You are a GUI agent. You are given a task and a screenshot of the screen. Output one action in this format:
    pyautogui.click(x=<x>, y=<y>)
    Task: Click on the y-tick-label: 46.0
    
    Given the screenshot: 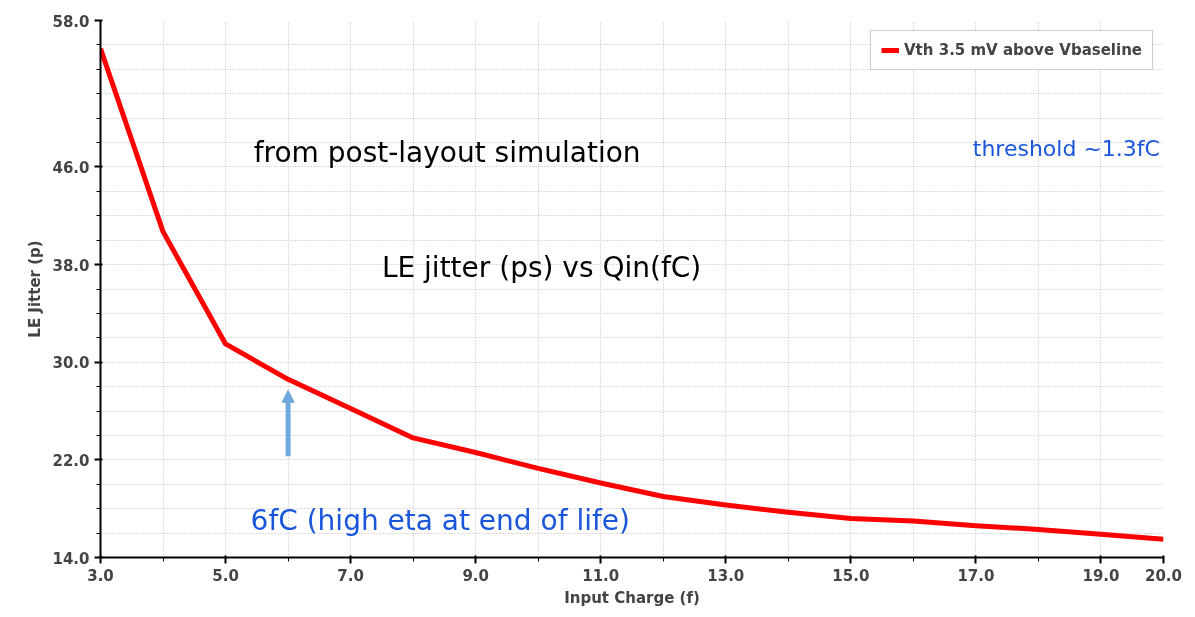 What is the action you would take?
    pyautogui.click(x=71, y=167)
    